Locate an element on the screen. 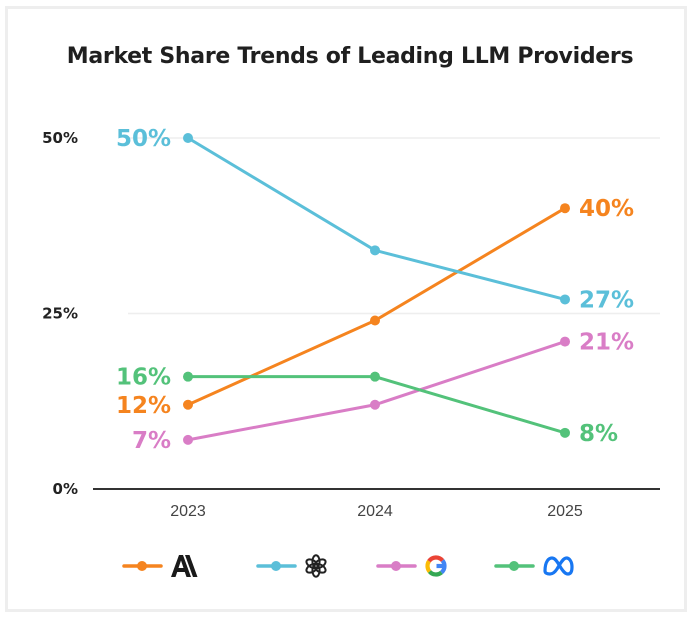  x-axis-ticks: 2023 2024 2025 is located at coordinates (376, 511).